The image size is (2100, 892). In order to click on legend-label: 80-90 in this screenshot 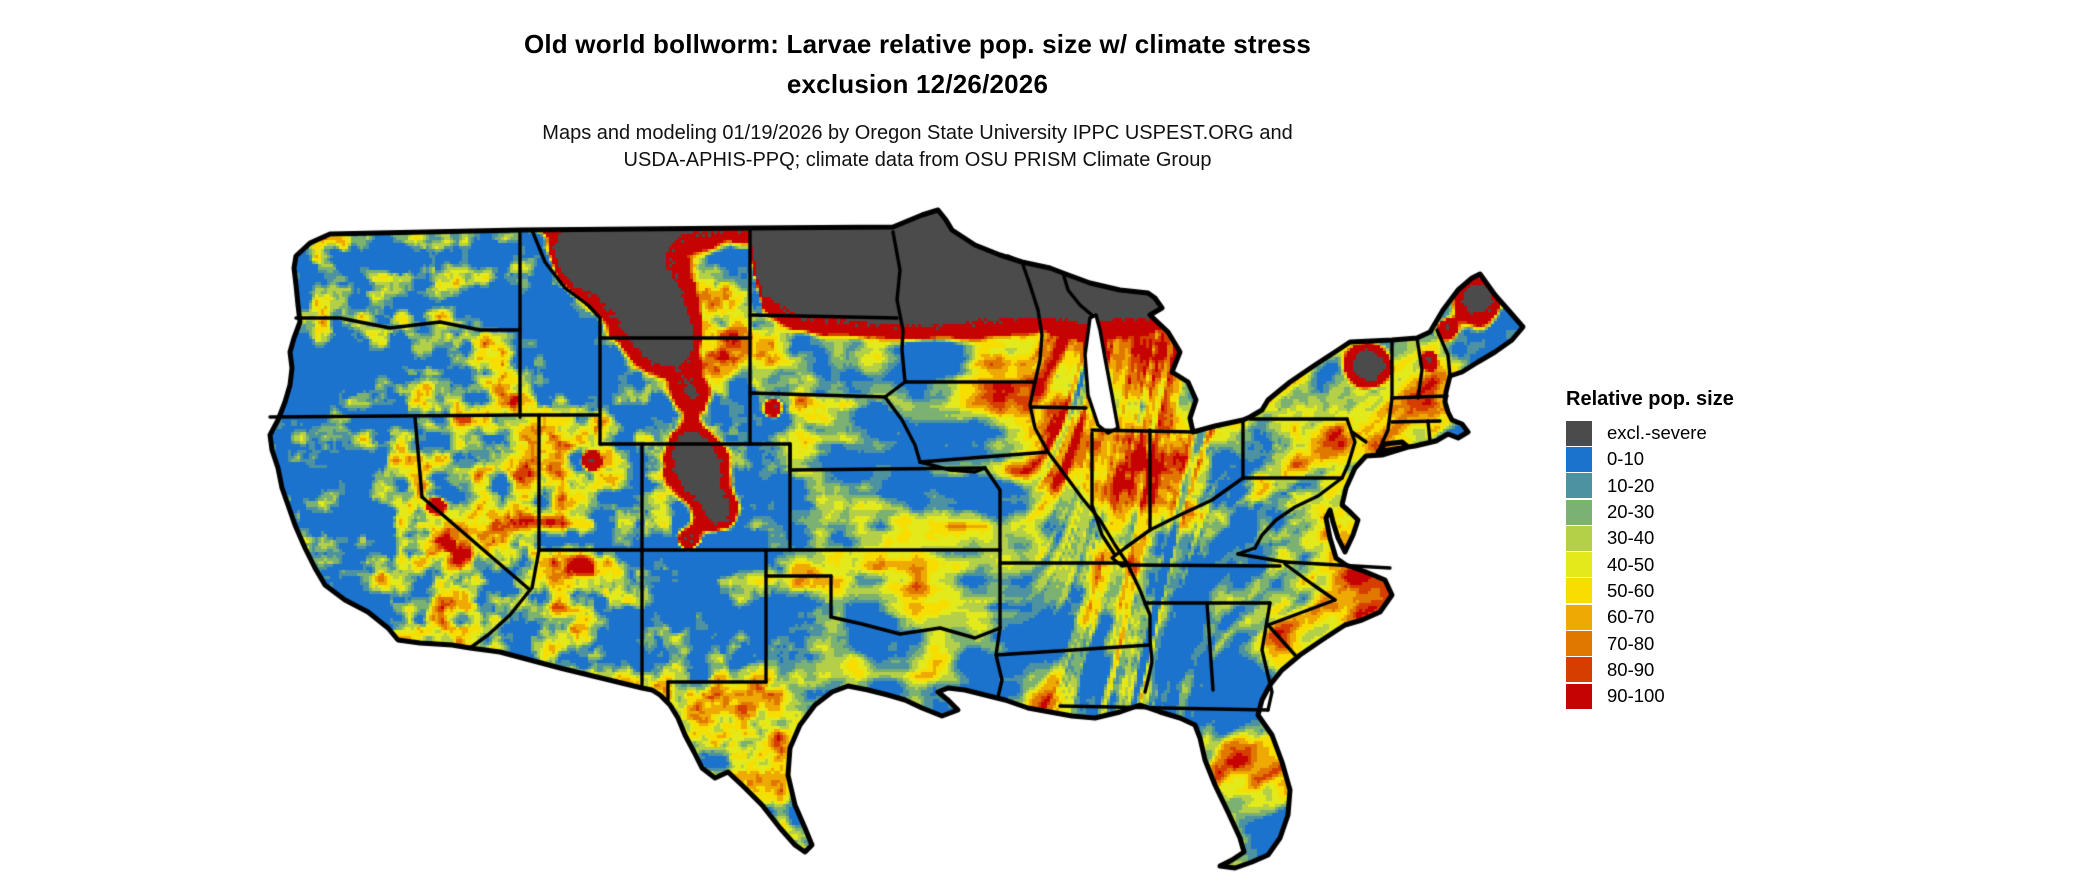, I will do `click(1631, 669)`.